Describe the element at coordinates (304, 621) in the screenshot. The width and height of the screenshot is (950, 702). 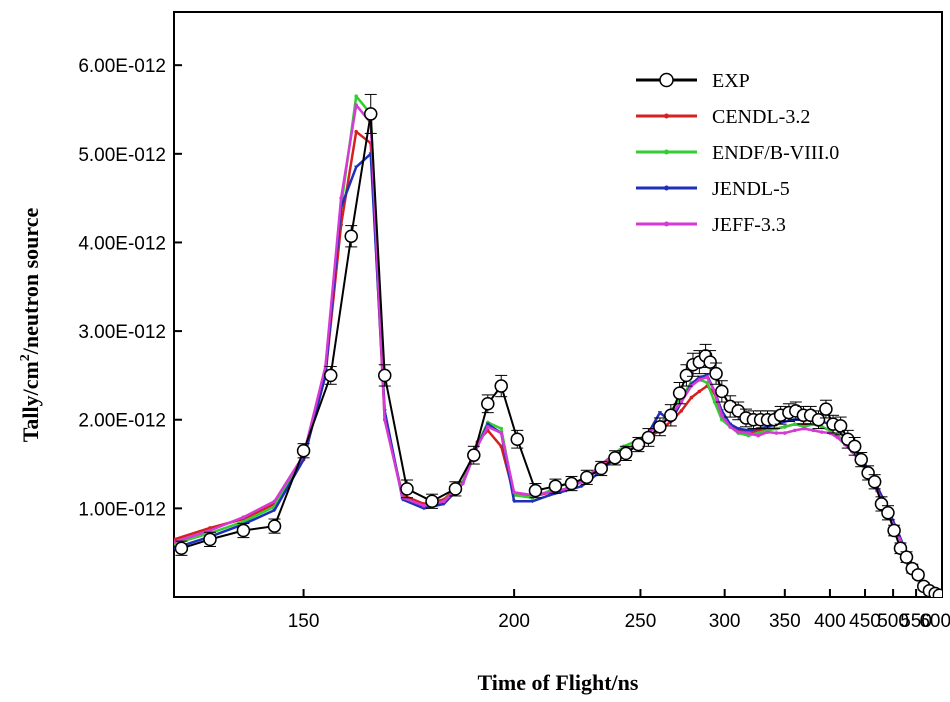
I see `x-tick-label: 150` at that location.